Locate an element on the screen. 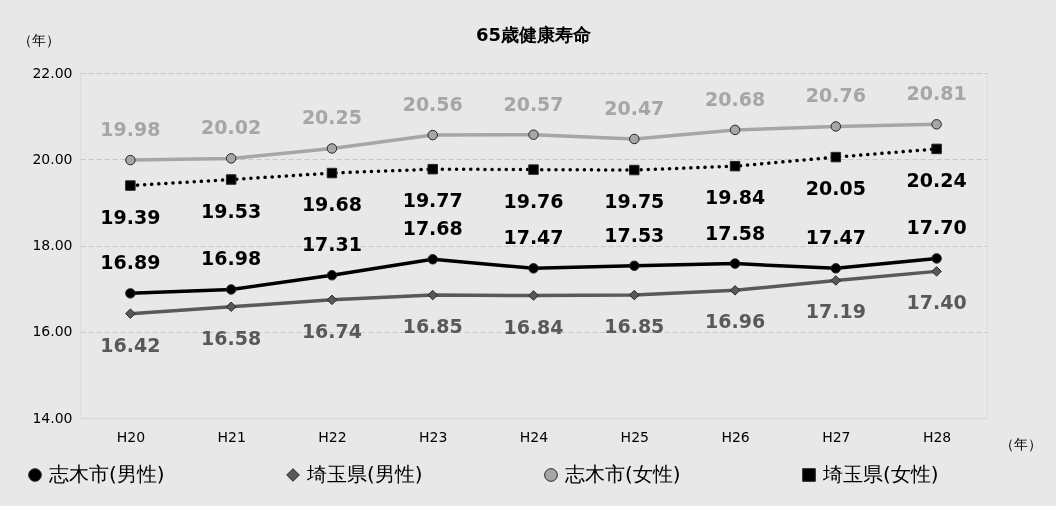 This screenshot has height=506, width=1056. data-label: 17.31 is located at coordinates (331, 244).